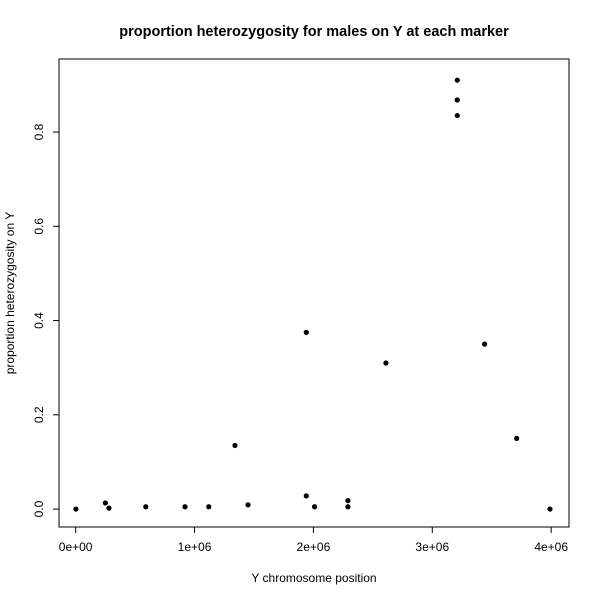 This screenshot has height=600, width=600. What do you see at coordinates (39, 320) in the screenshot?
I see `y-tick-label: 0.4` at bounding box center [39, 320].